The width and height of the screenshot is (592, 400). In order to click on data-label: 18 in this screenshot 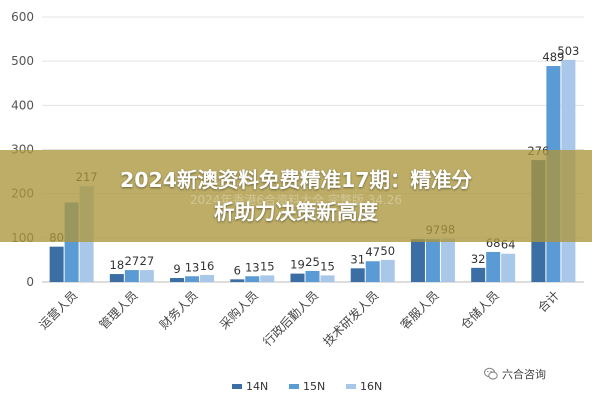, I will do `click(117, 265)`.